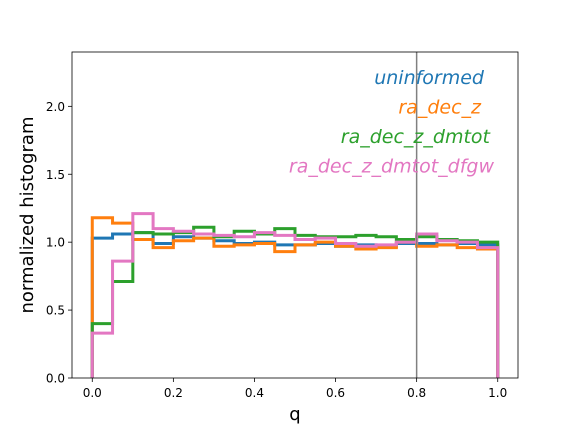  I want to click on legend-entry-ra-dec-z-dmtot: ra_dec_z_dmtot, so click(416, 137).